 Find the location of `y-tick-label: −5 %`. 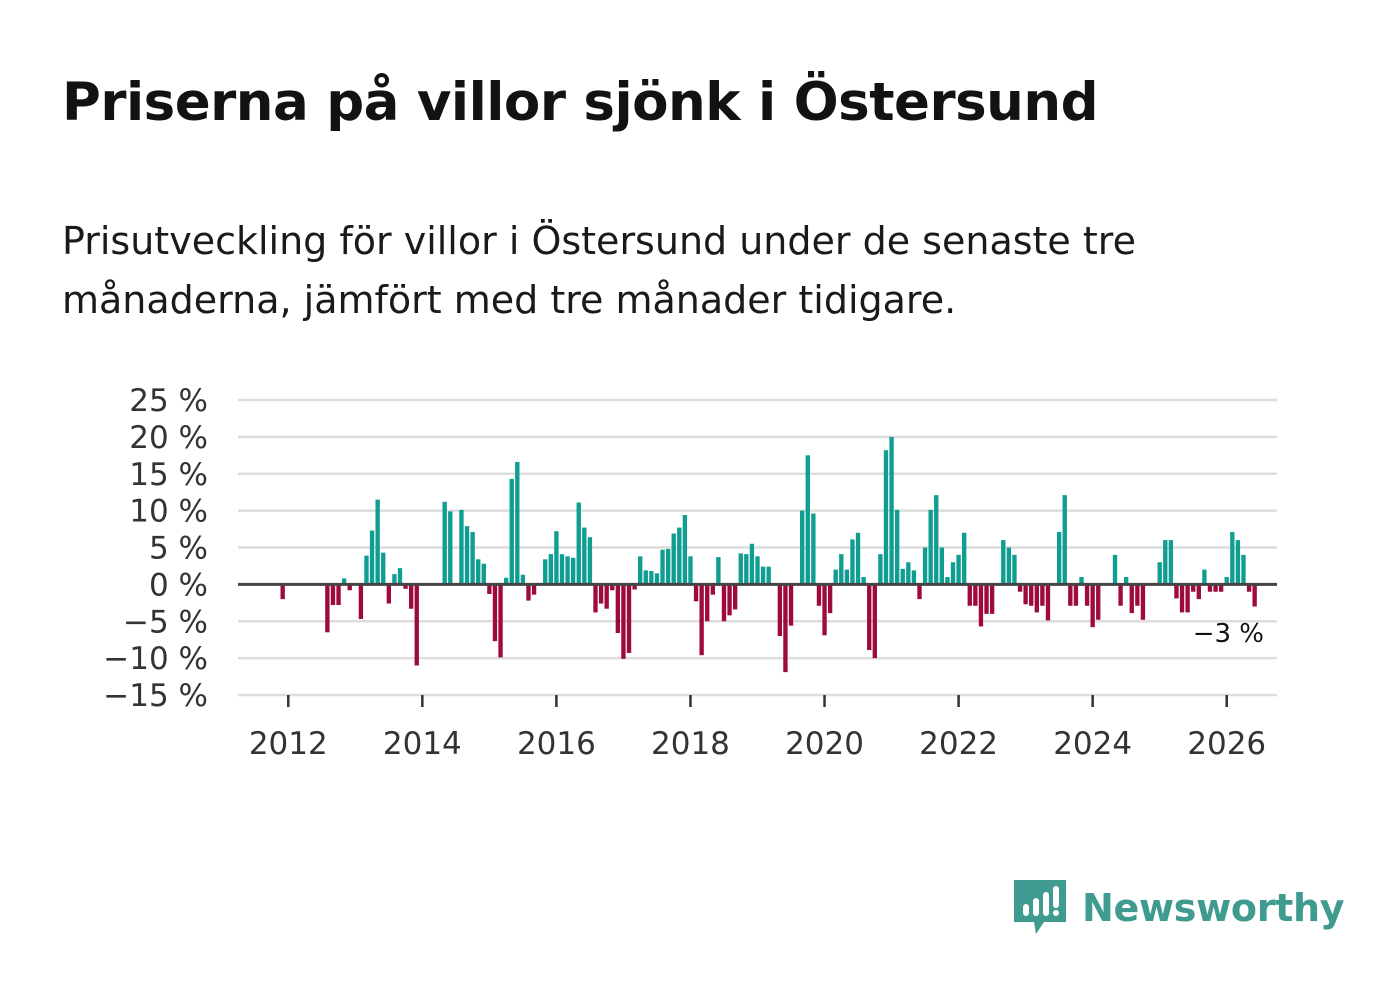

y-tick-label: −5 % is located at coordinates (165, 622).